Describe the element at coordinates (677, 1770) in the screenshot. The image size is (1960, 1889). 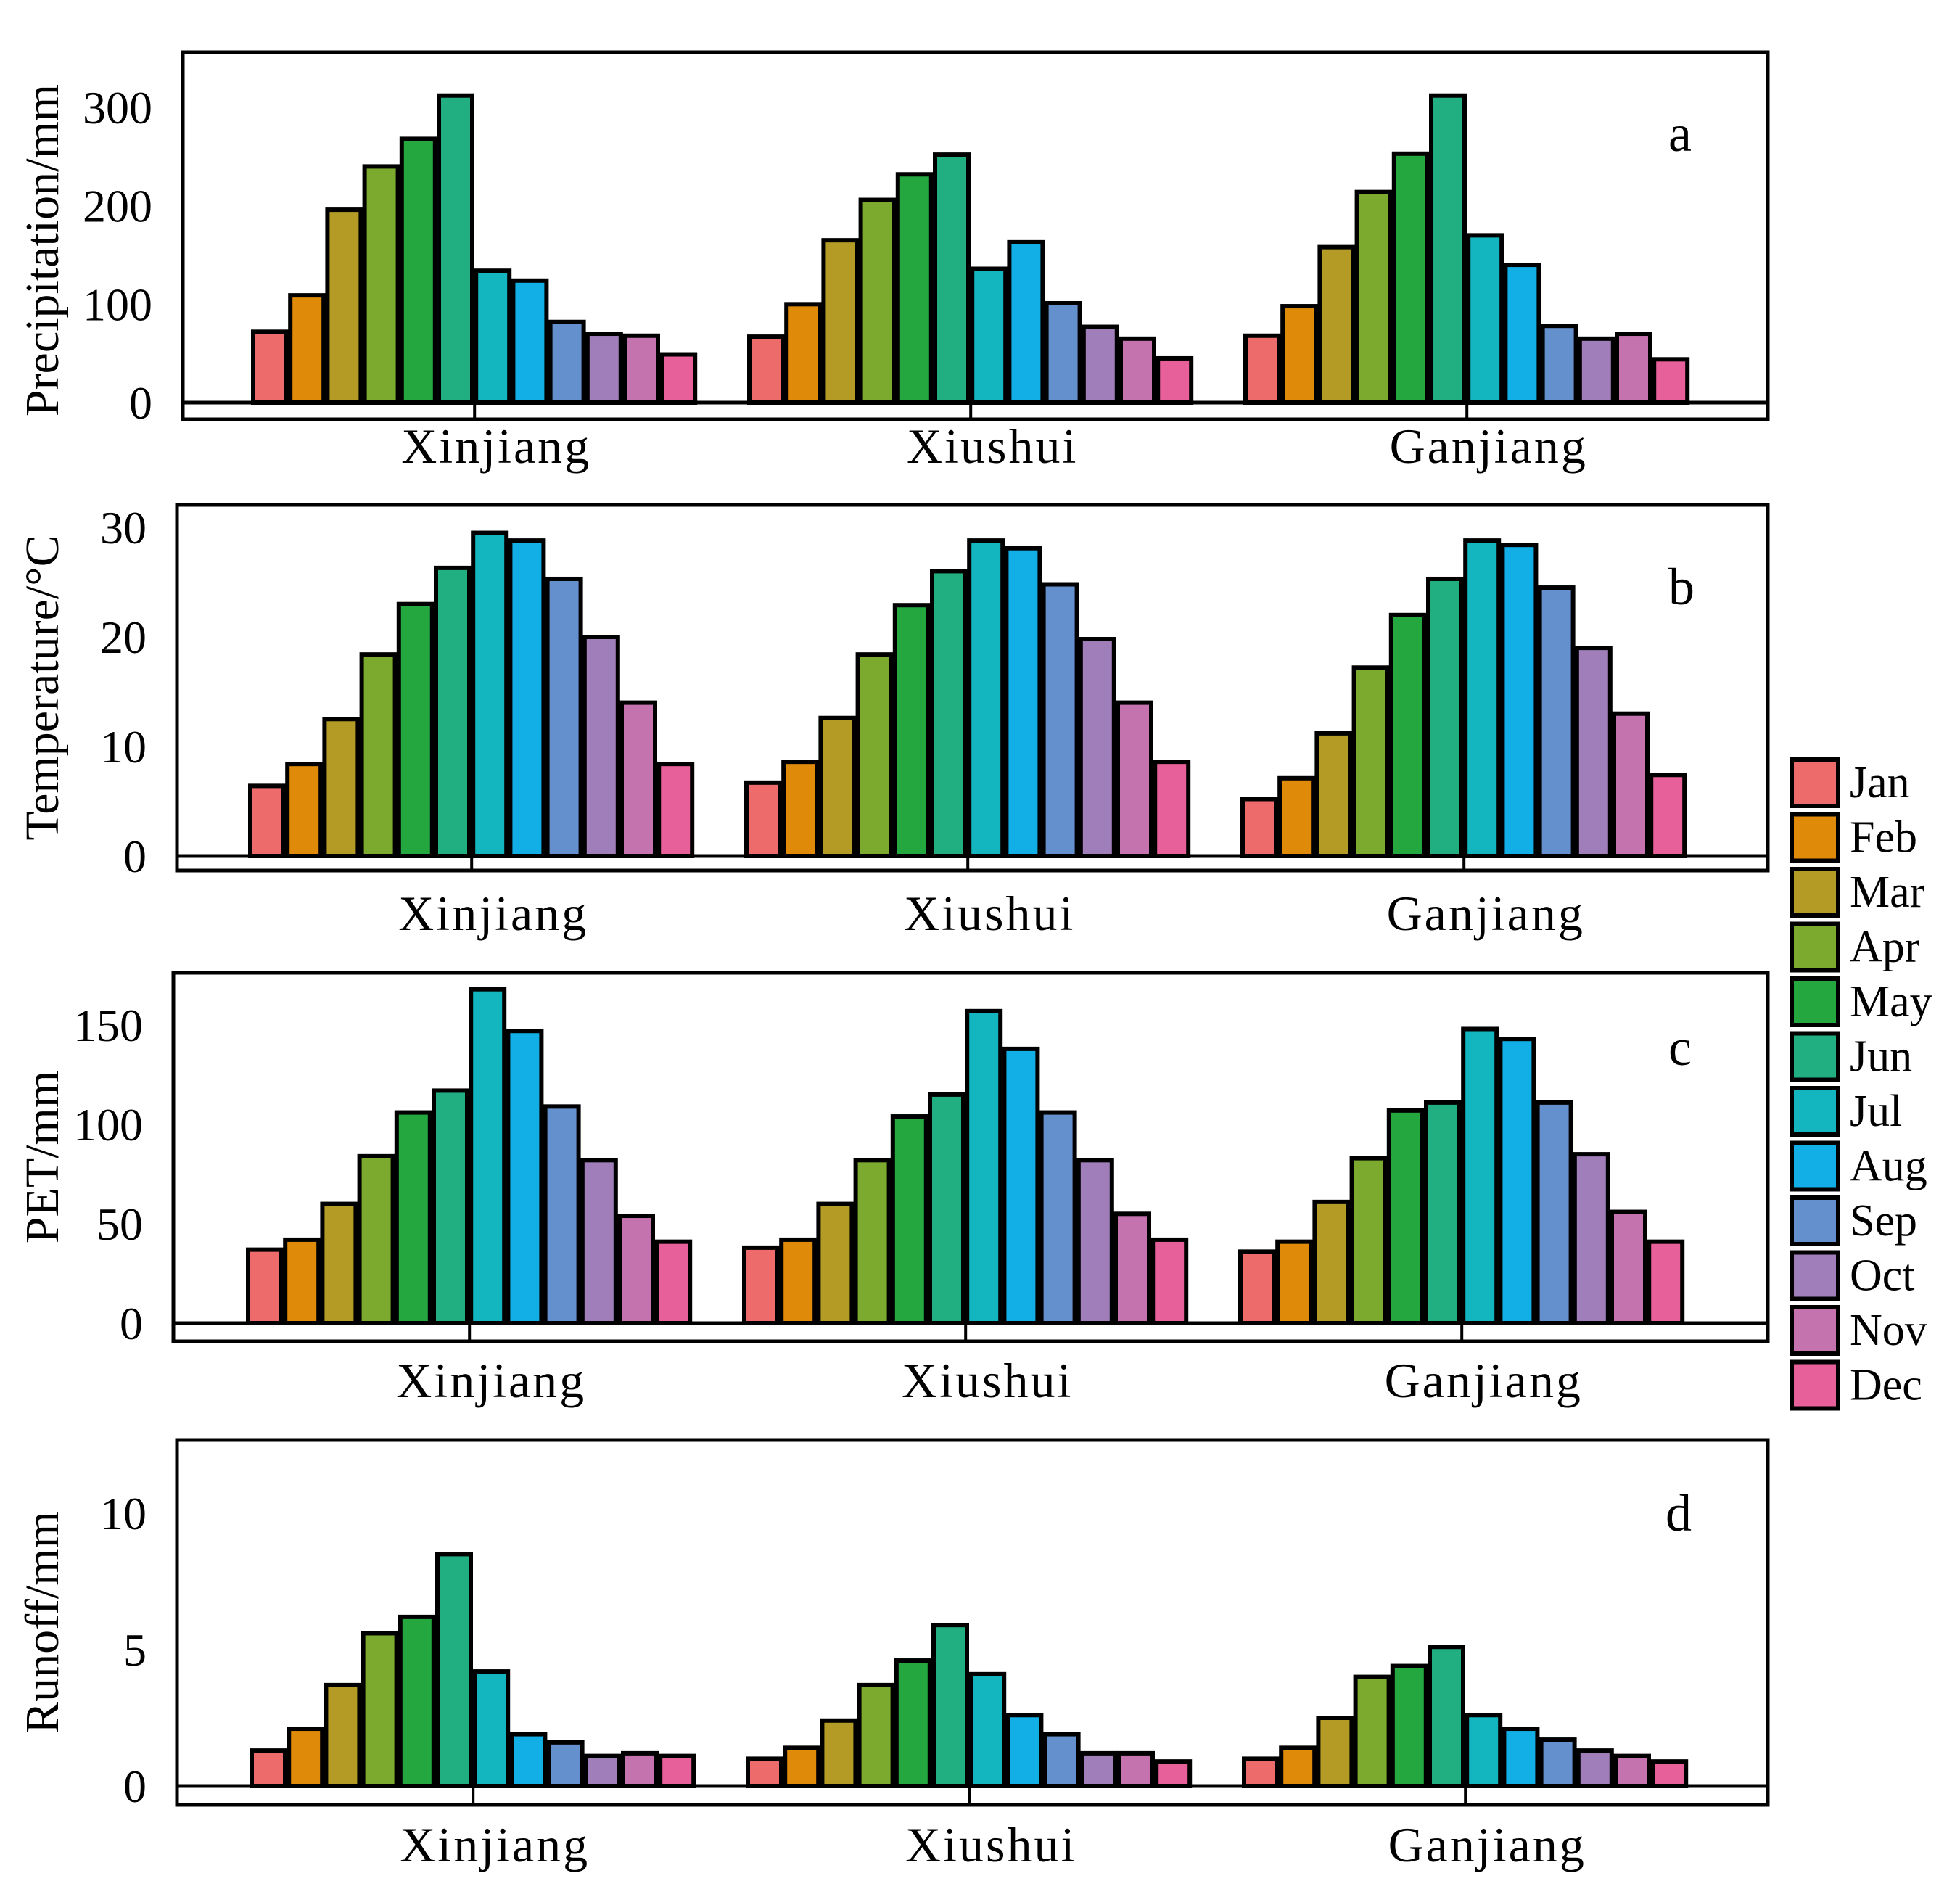
I see `bar-xinjiang-dec` at that location.